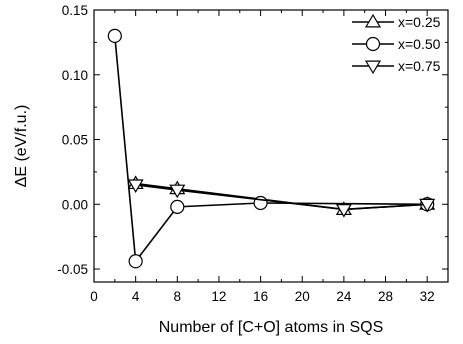 This screenshot has height=344, width=463. Describe the element at coordinates (419, 44) in the screenshot. I see `legend-label: x=0.50` at that location.